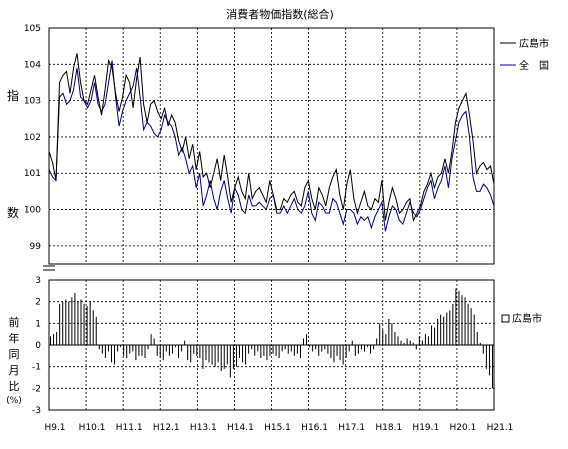  What do you see at coordinates (36, 411) in the screenshot?
I see `lower-y-tick-label: -3` at bounding box center [36, 411].